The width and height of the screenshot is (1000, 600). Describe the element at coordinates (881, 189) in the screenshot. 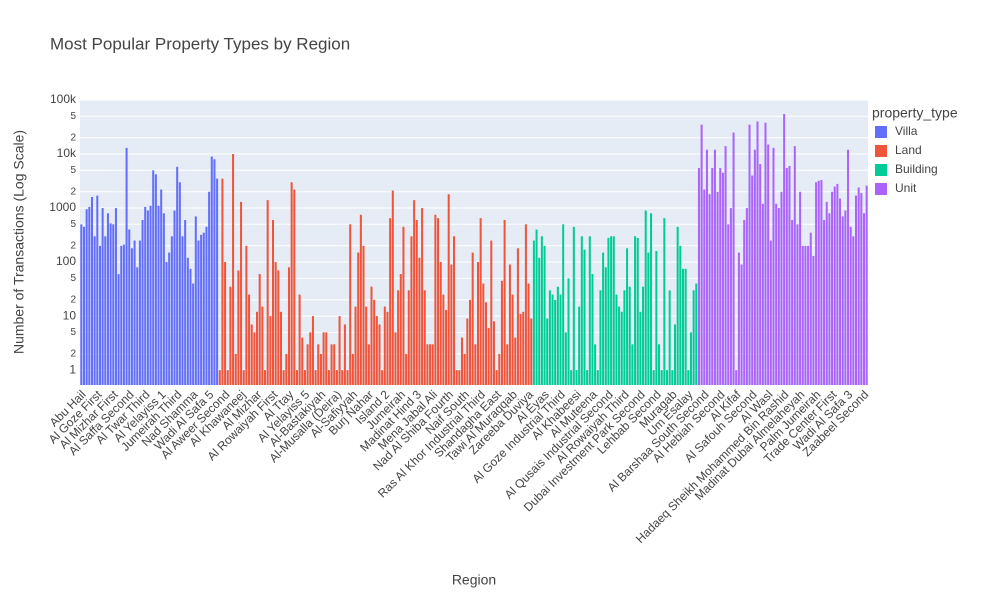

I see `legend-swatch` at that location.